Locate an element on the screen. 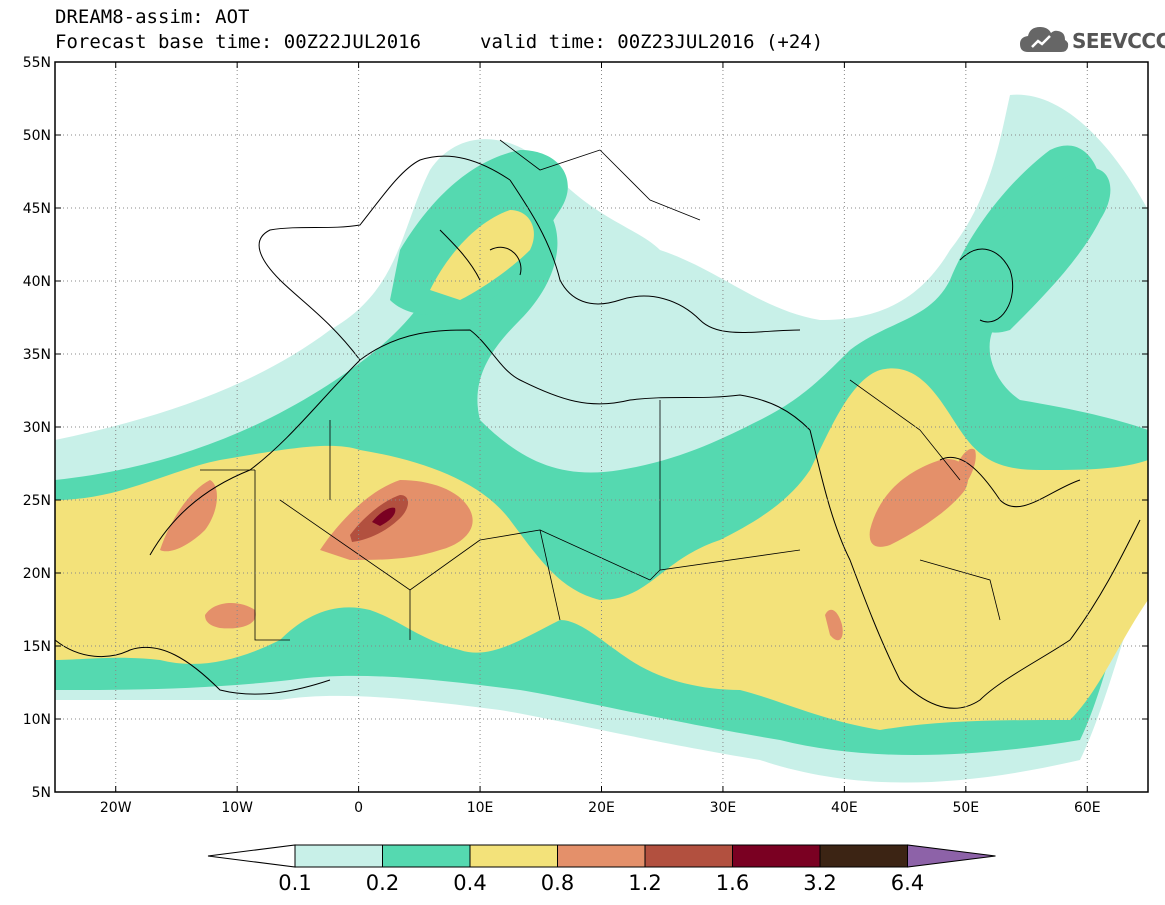  lat-label: 50N is located at coordinates (37, 136).